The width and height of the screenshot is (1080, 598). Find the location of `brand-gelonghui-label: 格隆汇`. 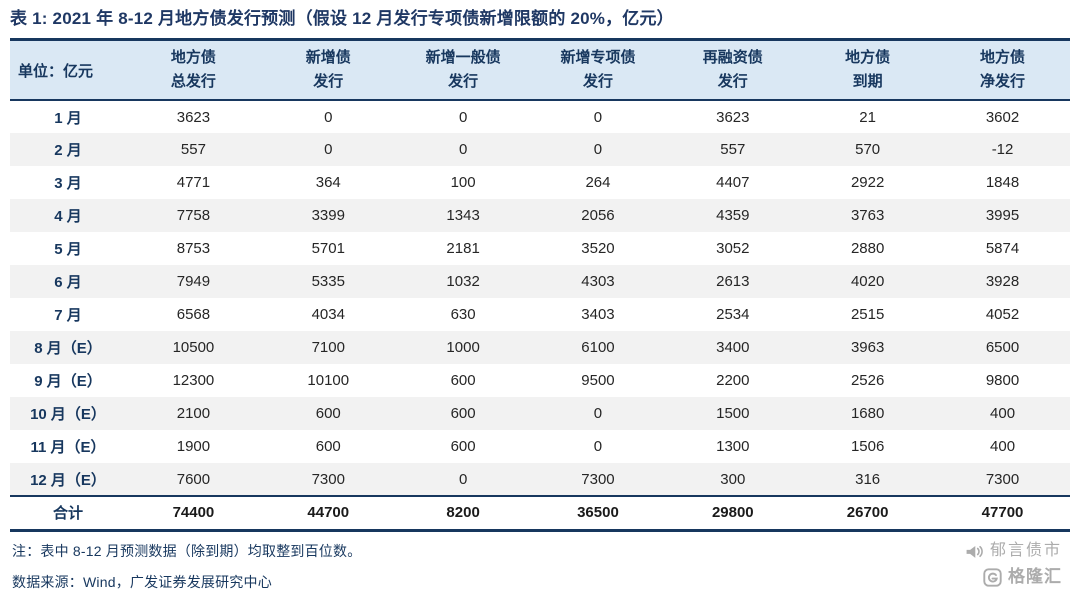

brand-gelonghui-label: 格隆汇 is located at coordinates (1035, 576).